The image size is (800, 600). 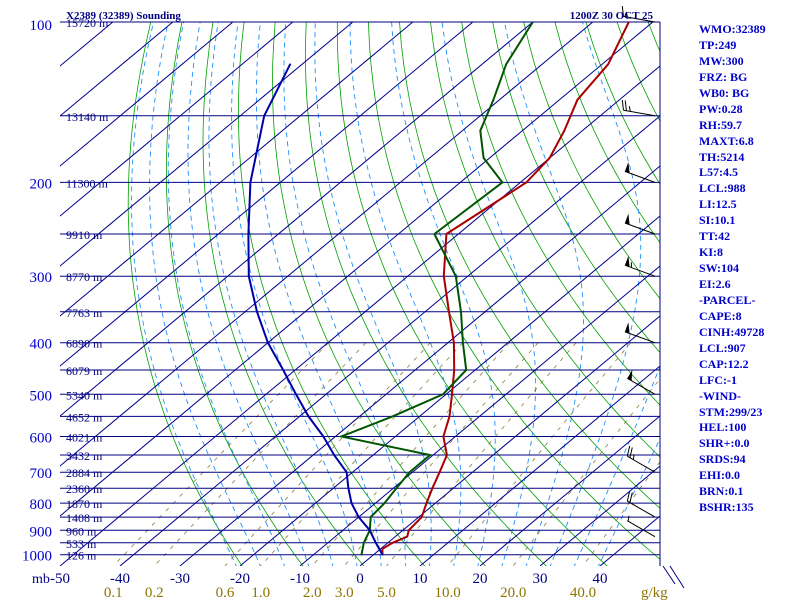 What do you see at coordinates (540, 579) in the screenshot?
I see `temperature-tick-label: 30` at bounding box center [540, 579].